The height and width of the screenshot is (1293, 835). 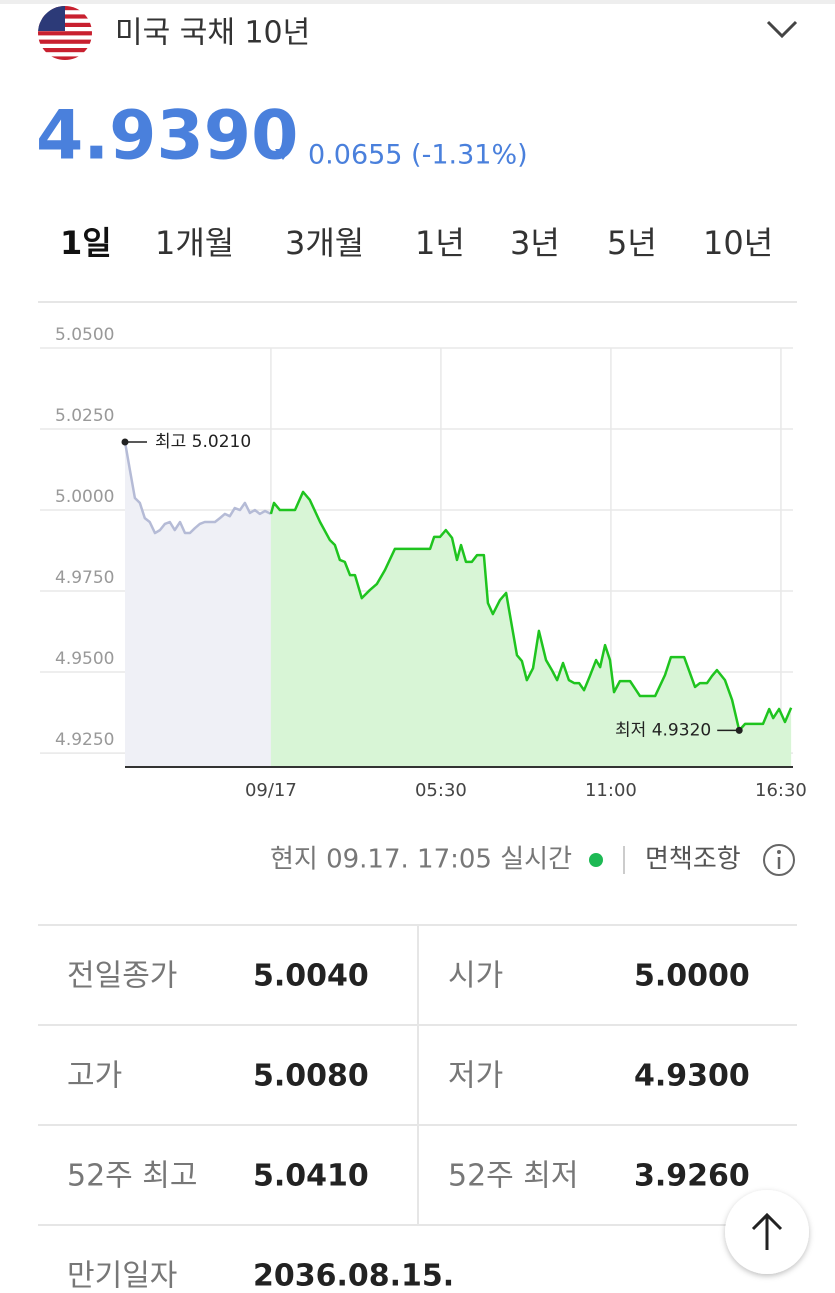 What do you see at coordinates (65, 33) in the screenshot?
I see `us-flag` at bounding box center [65, 33].